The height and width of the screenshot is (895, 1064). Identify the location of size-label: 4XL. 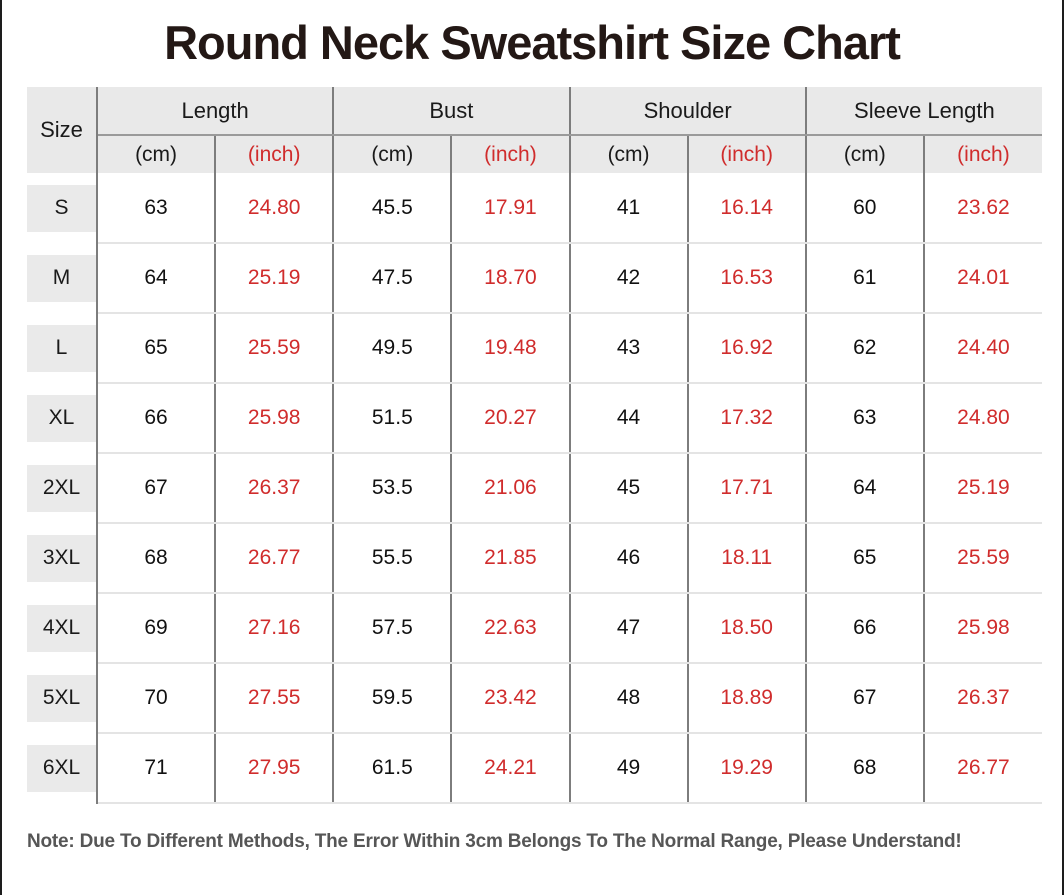
(61, 628).